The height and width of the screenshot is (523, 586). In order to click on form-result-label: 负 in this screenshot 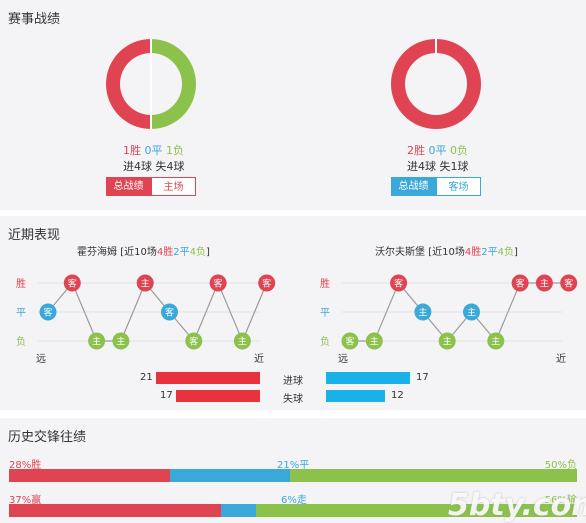, I will do `click(325, 341)`.